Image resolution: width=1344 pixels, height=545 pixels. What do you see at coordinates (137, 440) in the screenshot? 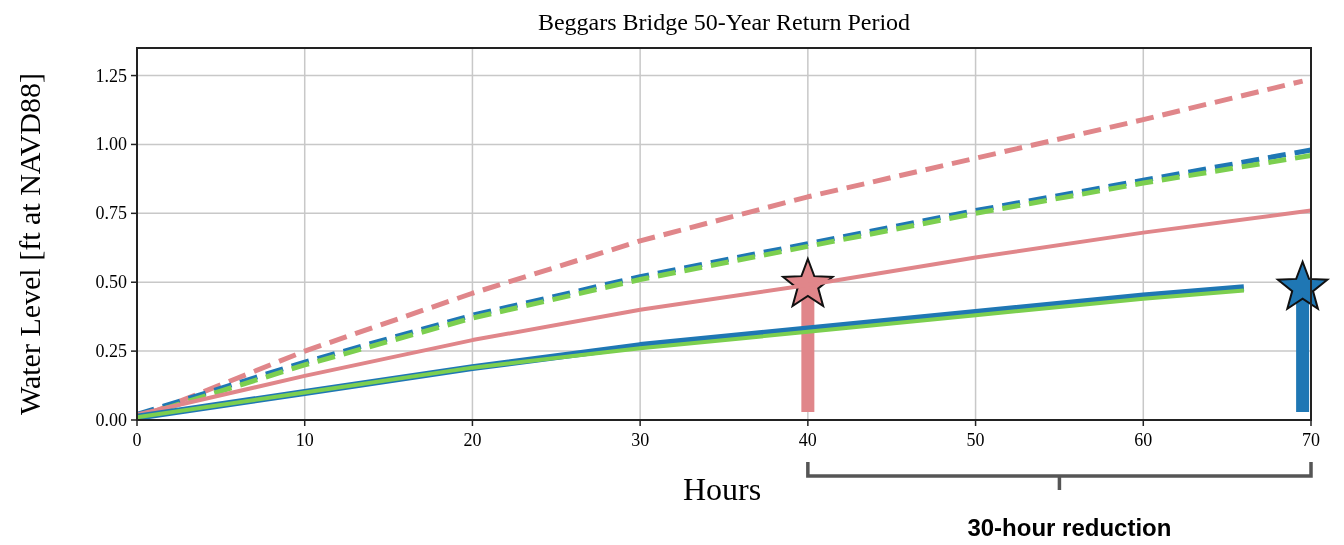
I see `x-tick-label: 0` at bounding box center [137, 440].